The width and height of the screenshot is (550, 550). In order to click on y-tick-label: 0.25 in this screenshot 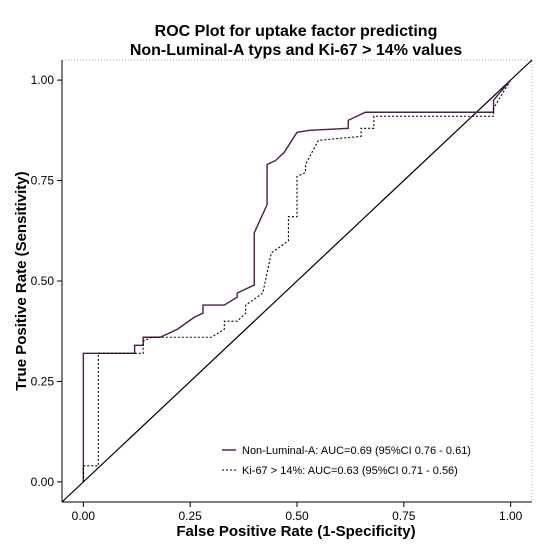, I will do `click(43, 381)`.